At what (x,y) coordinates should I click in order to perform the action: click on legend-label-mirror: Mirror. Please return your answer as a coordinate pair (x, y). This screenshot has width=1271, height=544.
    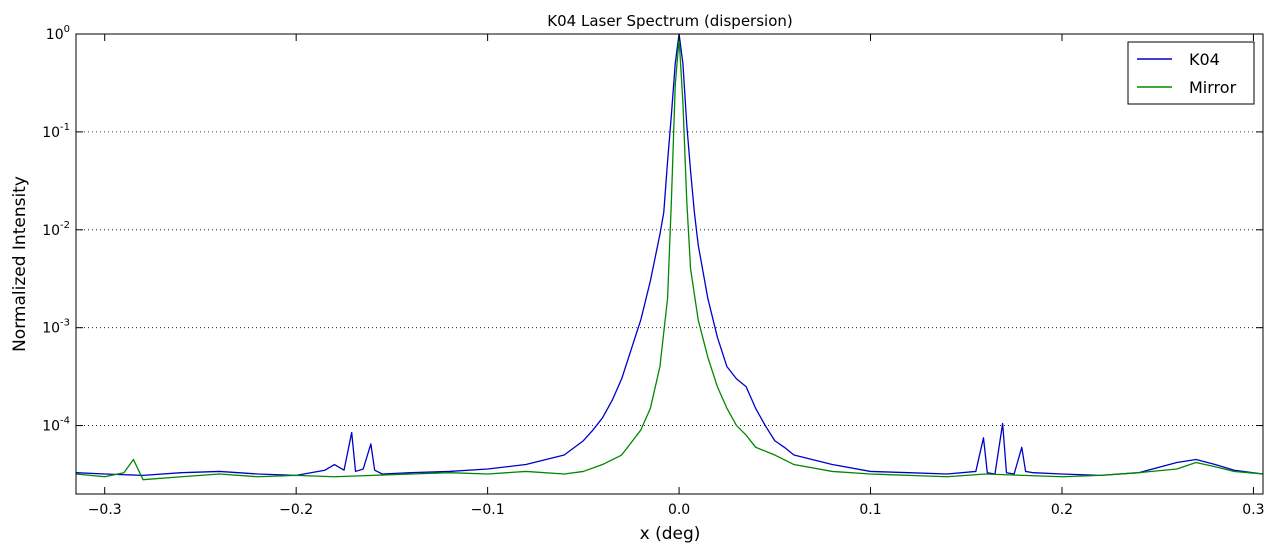
    Looking at the image, I should click on (1213, 87).